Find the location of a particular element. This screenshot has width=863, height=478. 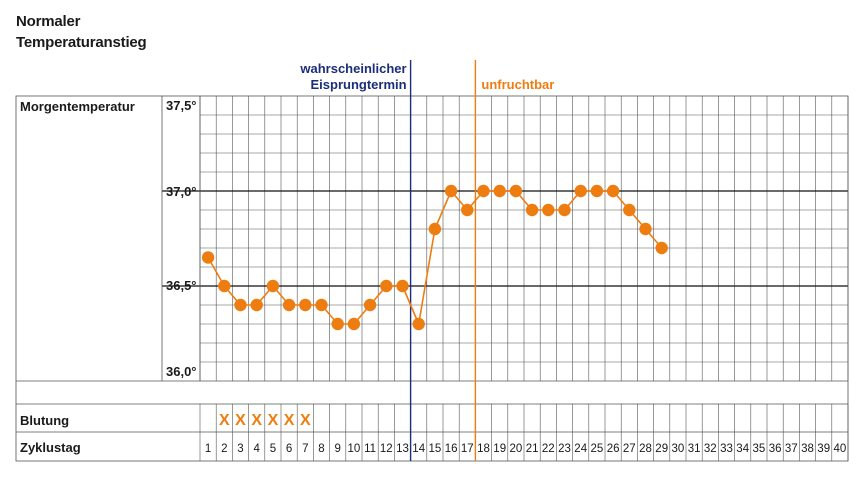

temperature-line is located at coordinates (435, 257).